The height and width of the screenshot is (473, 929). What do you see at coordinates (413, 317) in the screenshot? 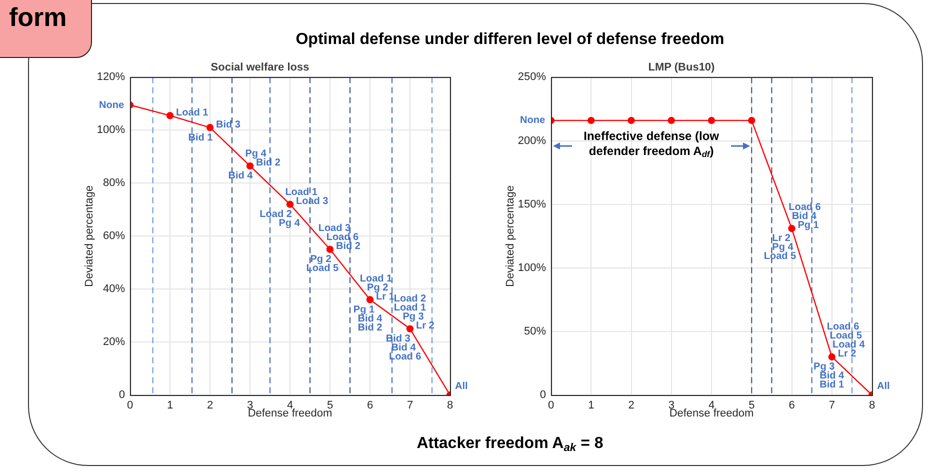
I see `annotation: Pg 3` at bounding box center [413, 317].